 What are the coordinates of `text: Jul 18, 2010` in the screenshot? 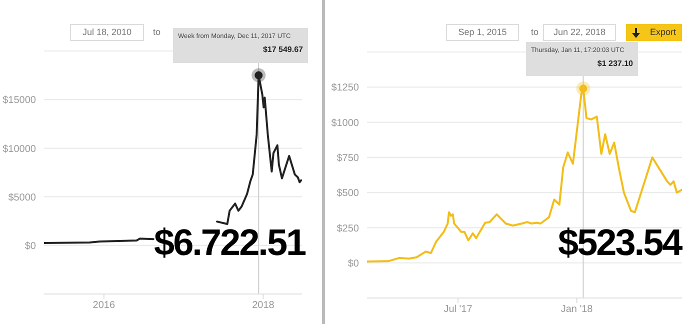 It's located at (107, 32).